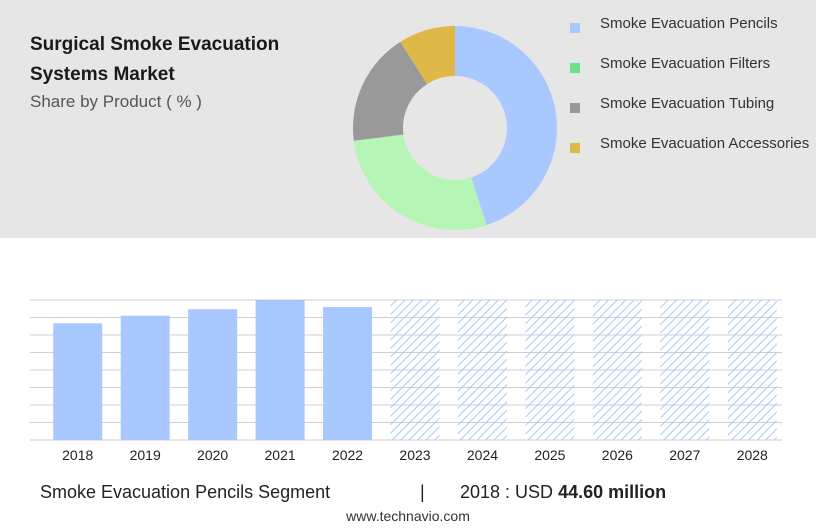 This screenshot has width=816, height=528. I want to click on legend-label-tubing: Smoke Evacuation Tubing, so click(687, 103).